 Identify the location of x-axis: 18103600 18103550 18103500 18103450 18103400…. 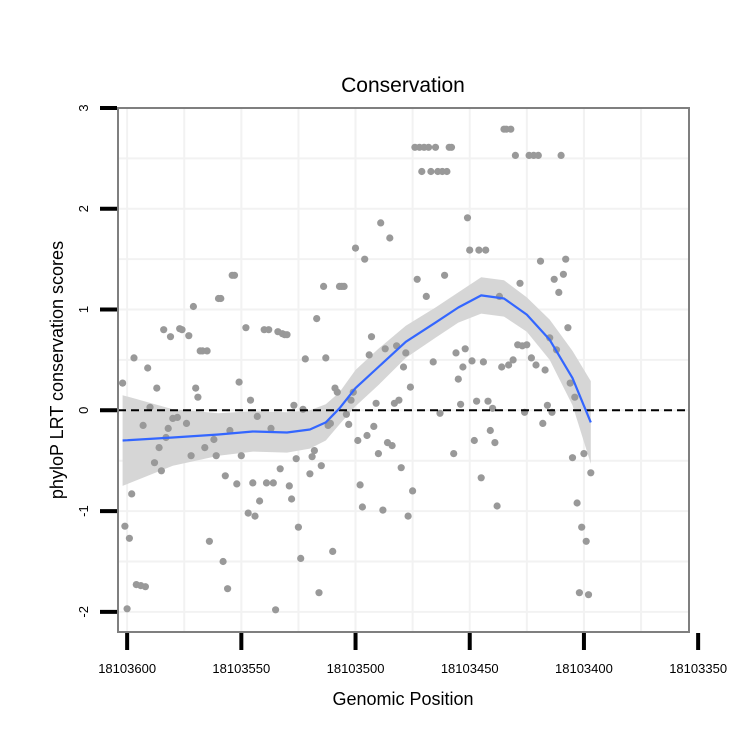
(412, 654).